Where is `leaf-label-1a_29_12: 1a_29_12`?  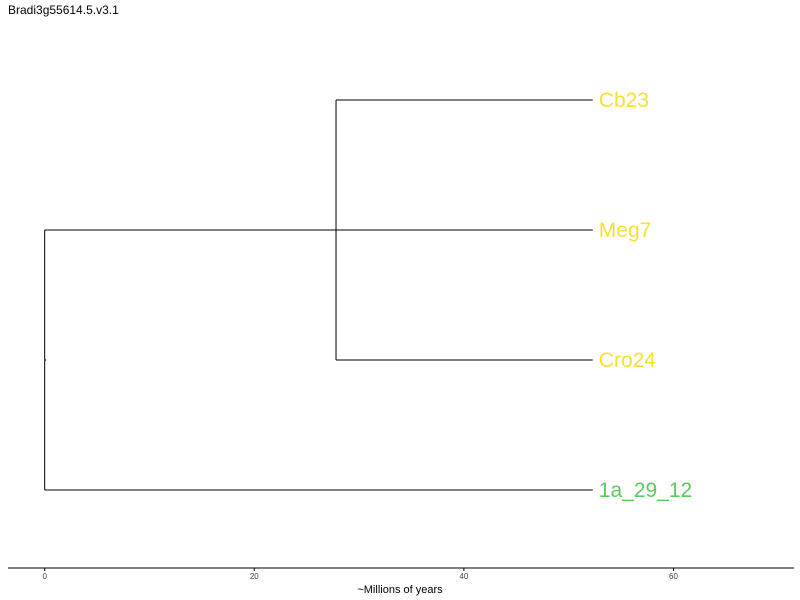 leaf-label-1a_29_12: 1a_29_12 is located at coordinates (645, 490).